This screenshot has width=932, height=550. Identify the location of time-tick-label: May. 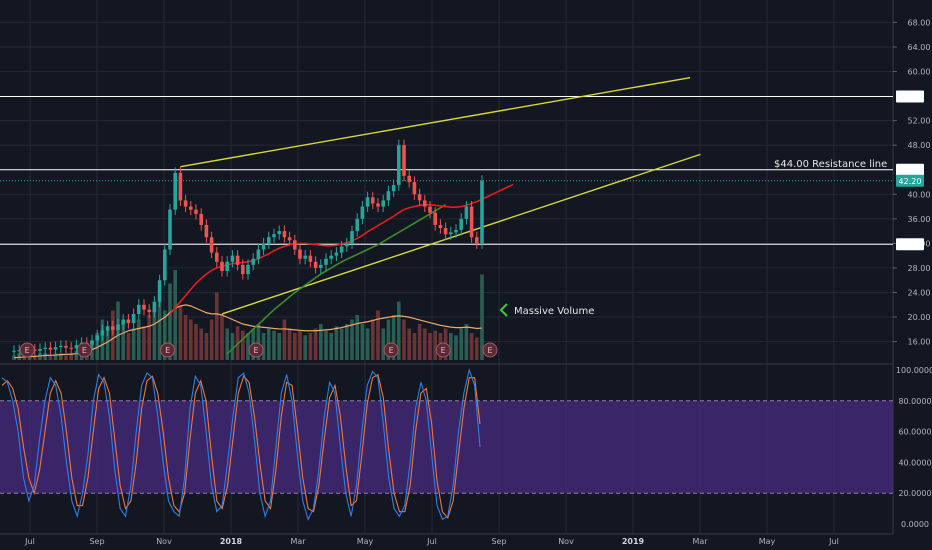
(365, 541).